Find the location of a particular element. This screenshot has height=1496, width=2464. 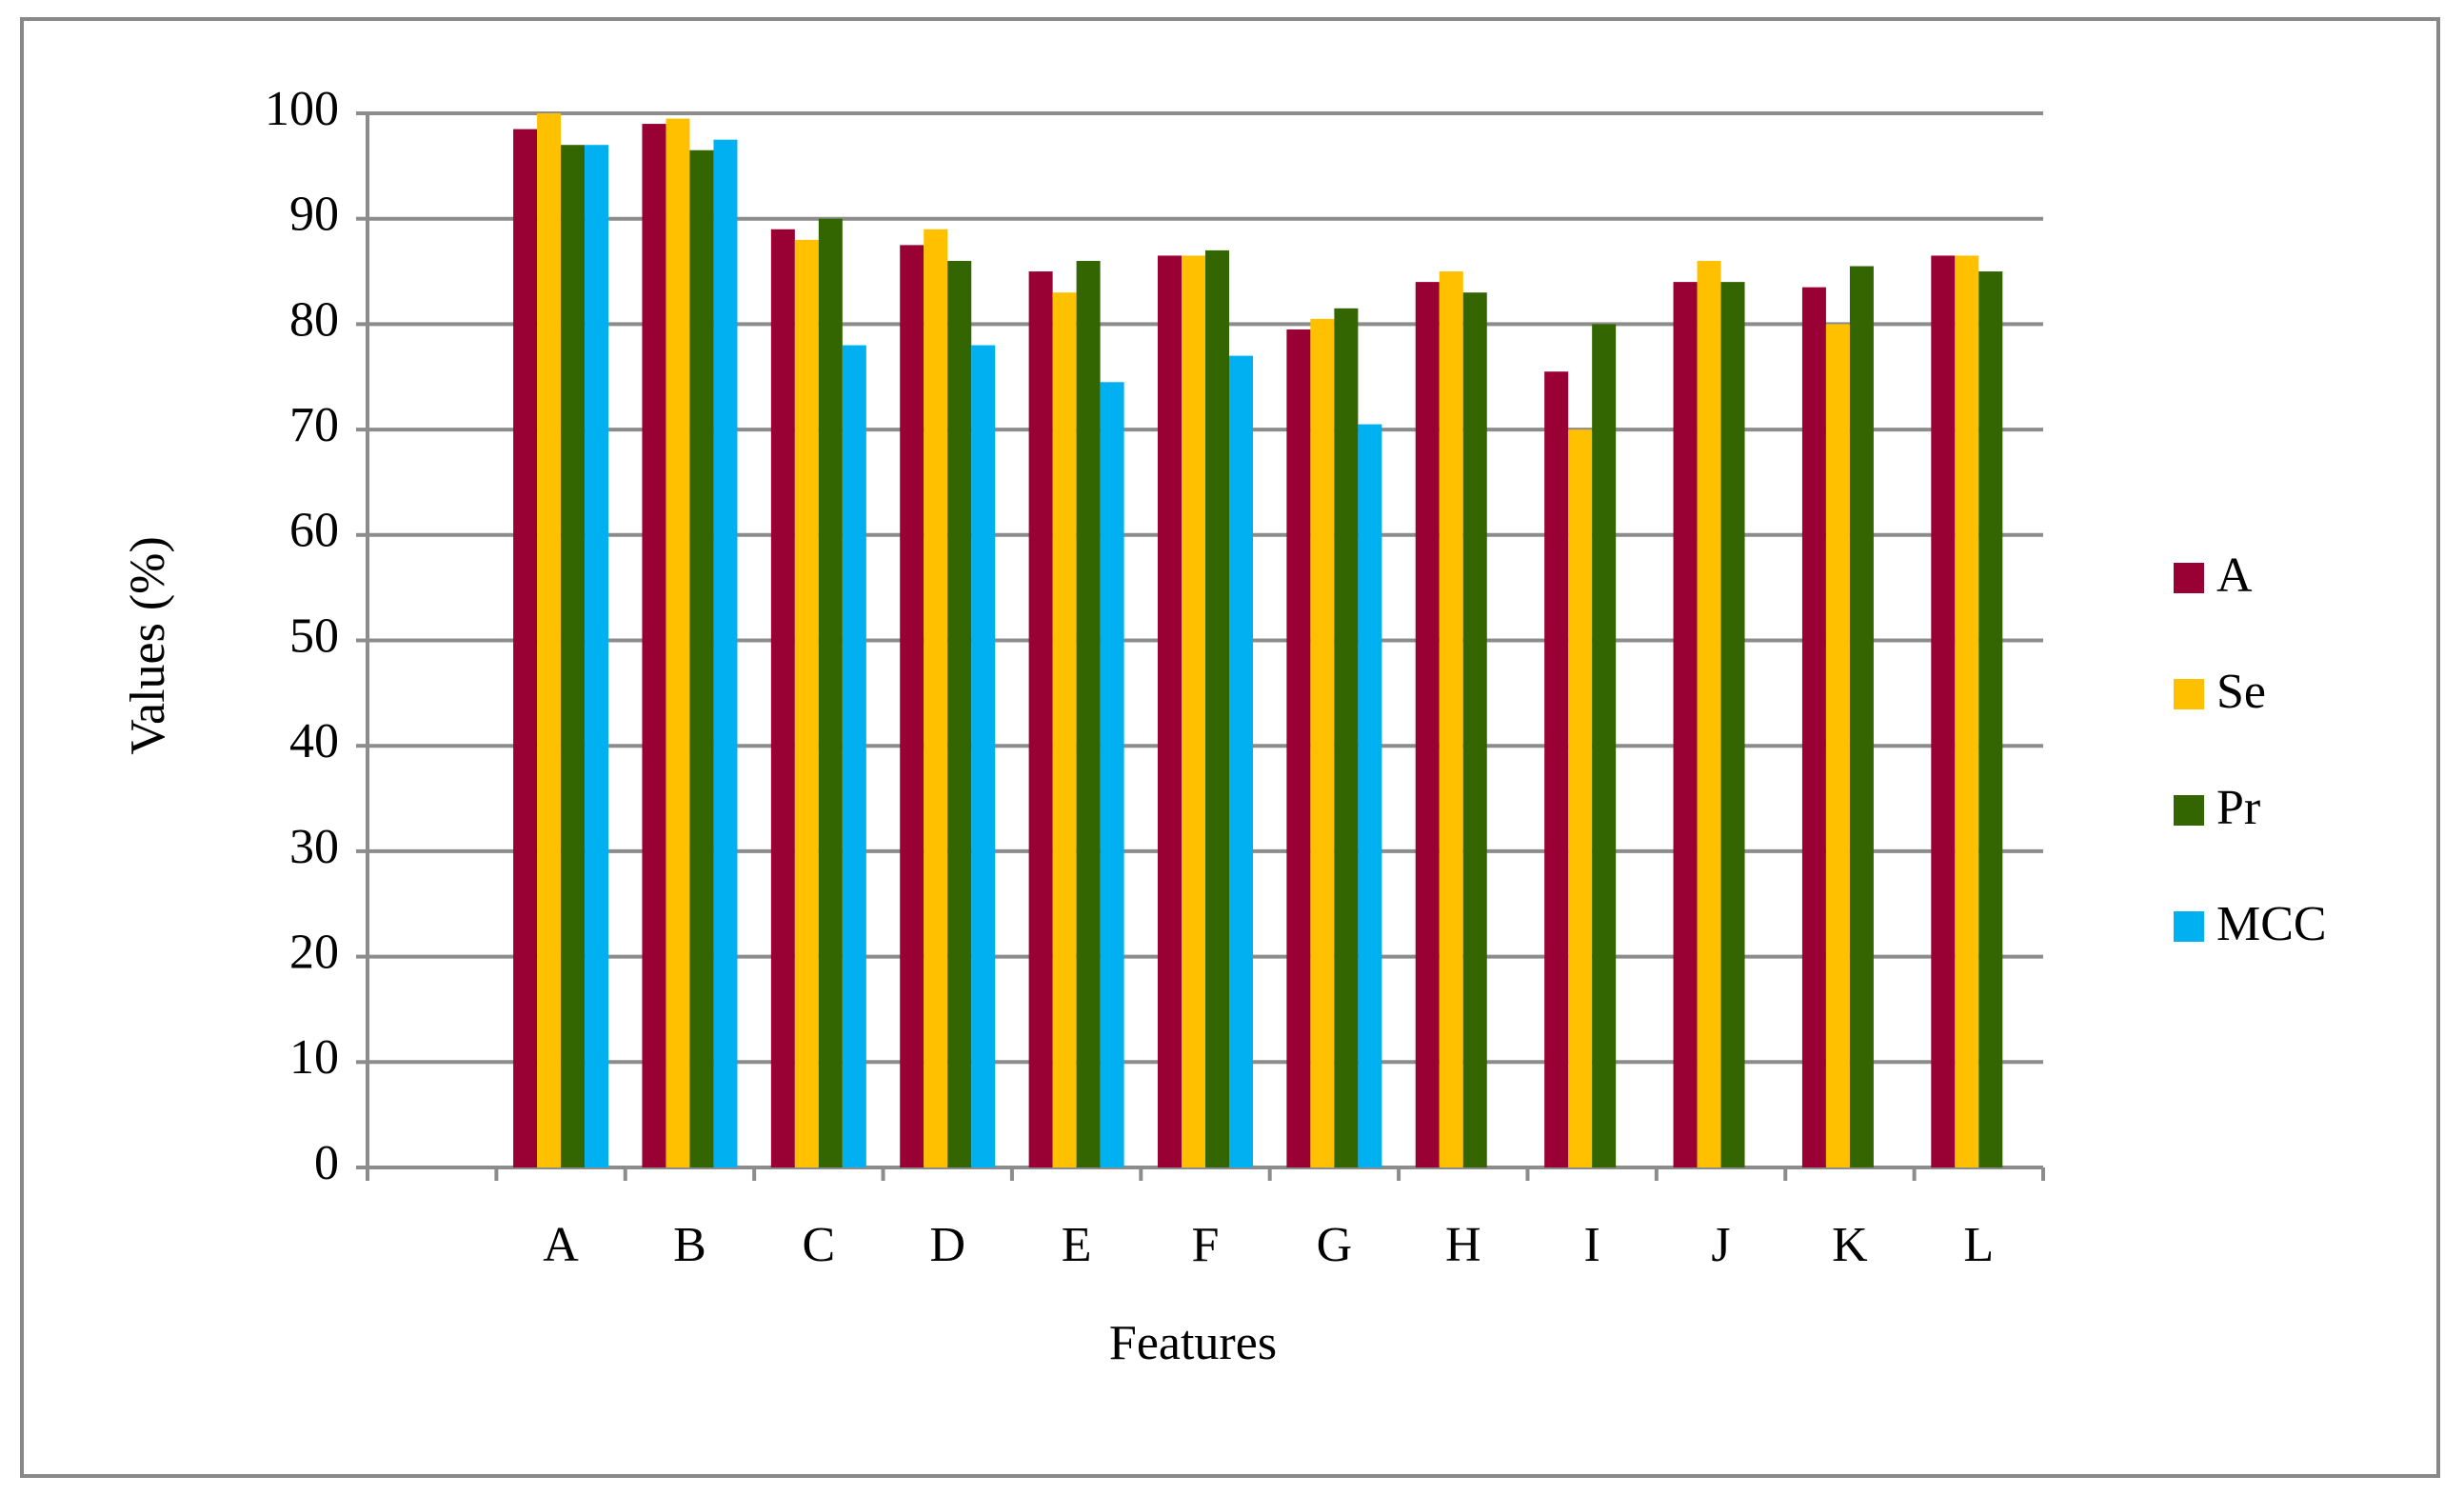

x-tick-label: G is located at coordinates (1335, 1245).